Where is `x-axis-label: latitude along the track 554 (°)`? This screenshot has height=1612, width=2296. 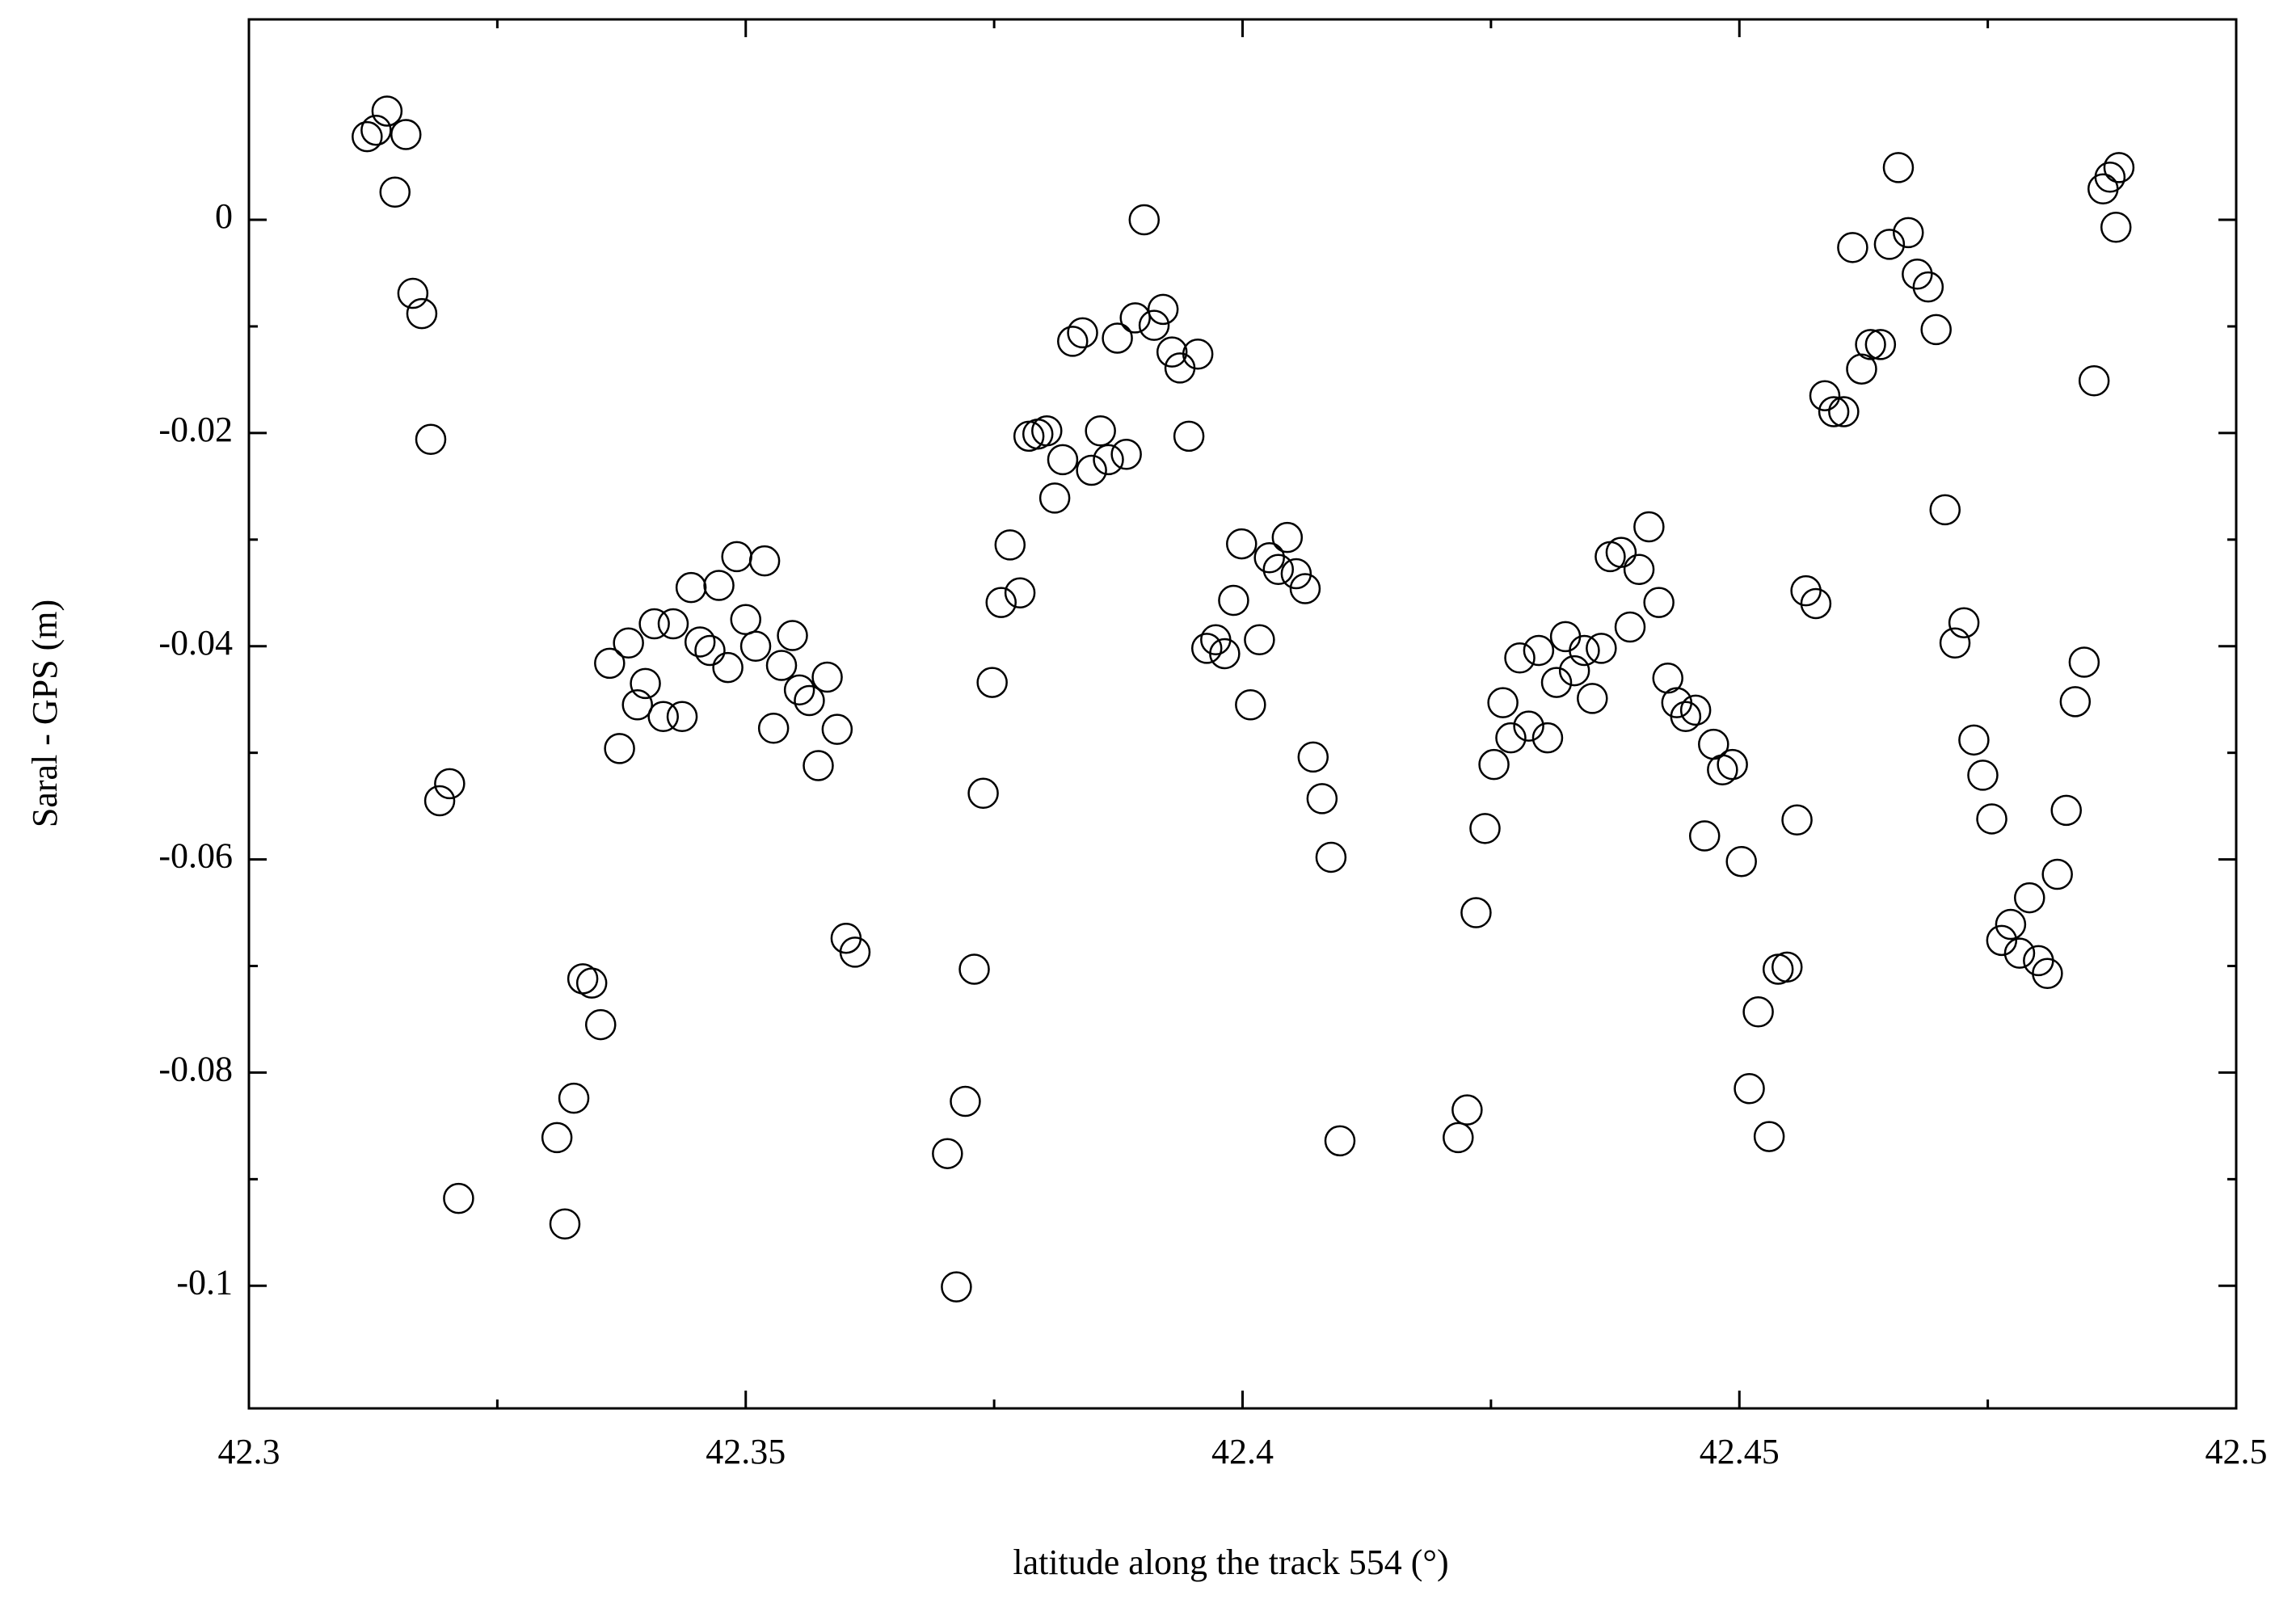
x-axis-label: latitude along the track 554 (°) is located at coordinates (1230, 1562).